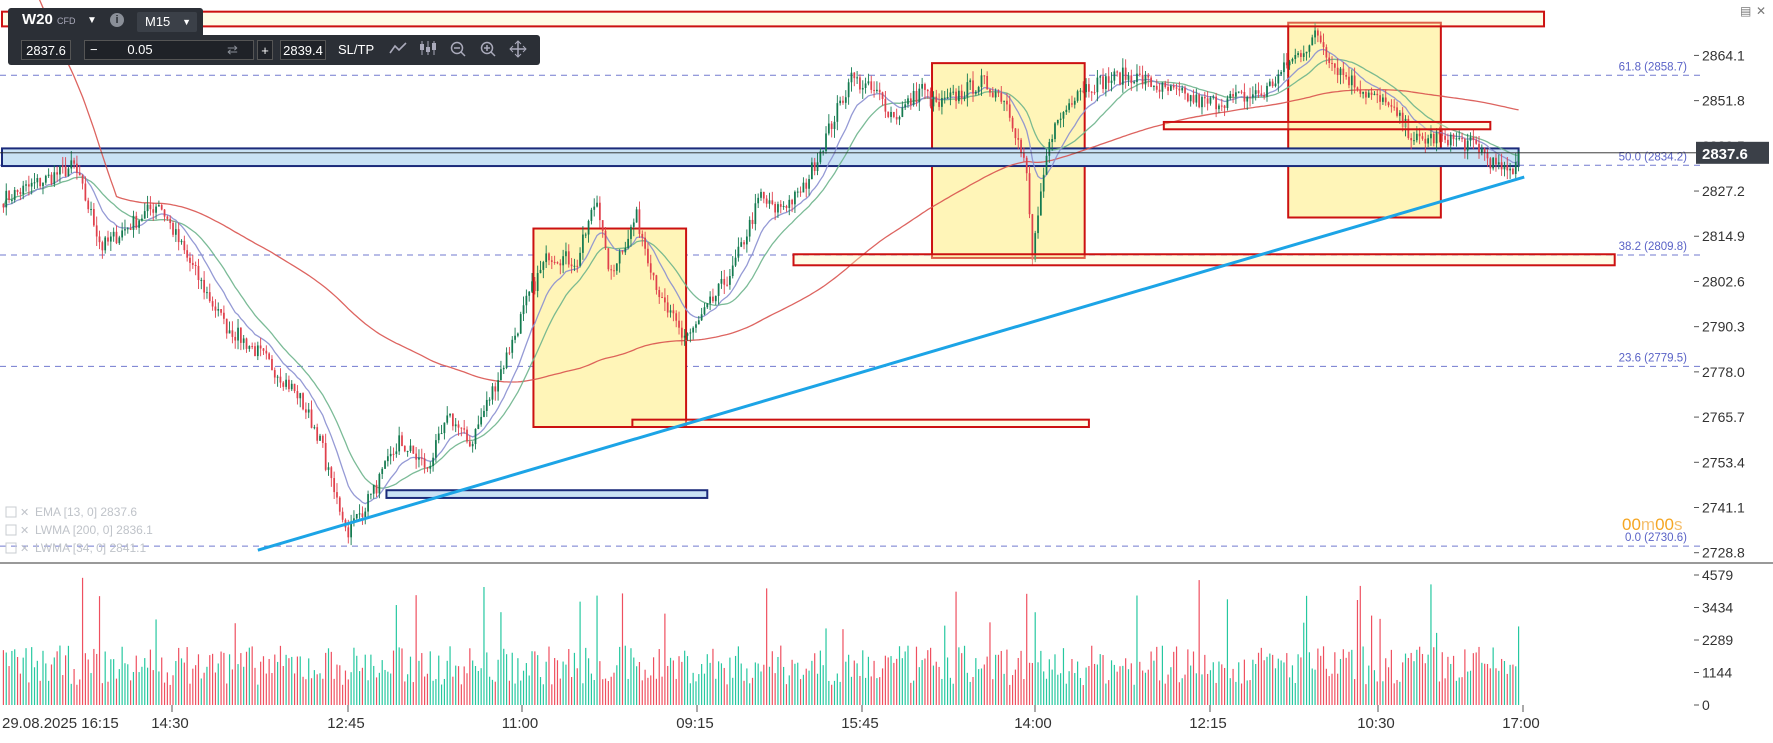 The image size is (1773, 743). What do you see at coordinates (1717, 608) in the screenshot?
I see `volume-tick-label: 3434` at bounding box center [1717, 608].